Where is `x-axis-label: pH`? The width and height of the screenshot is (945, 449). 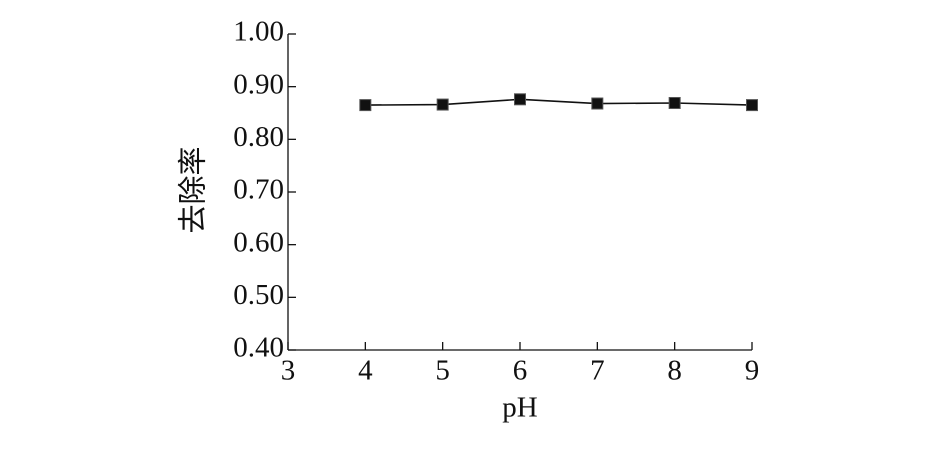 x-axis-label: pH is located at coordinates (520, 408).